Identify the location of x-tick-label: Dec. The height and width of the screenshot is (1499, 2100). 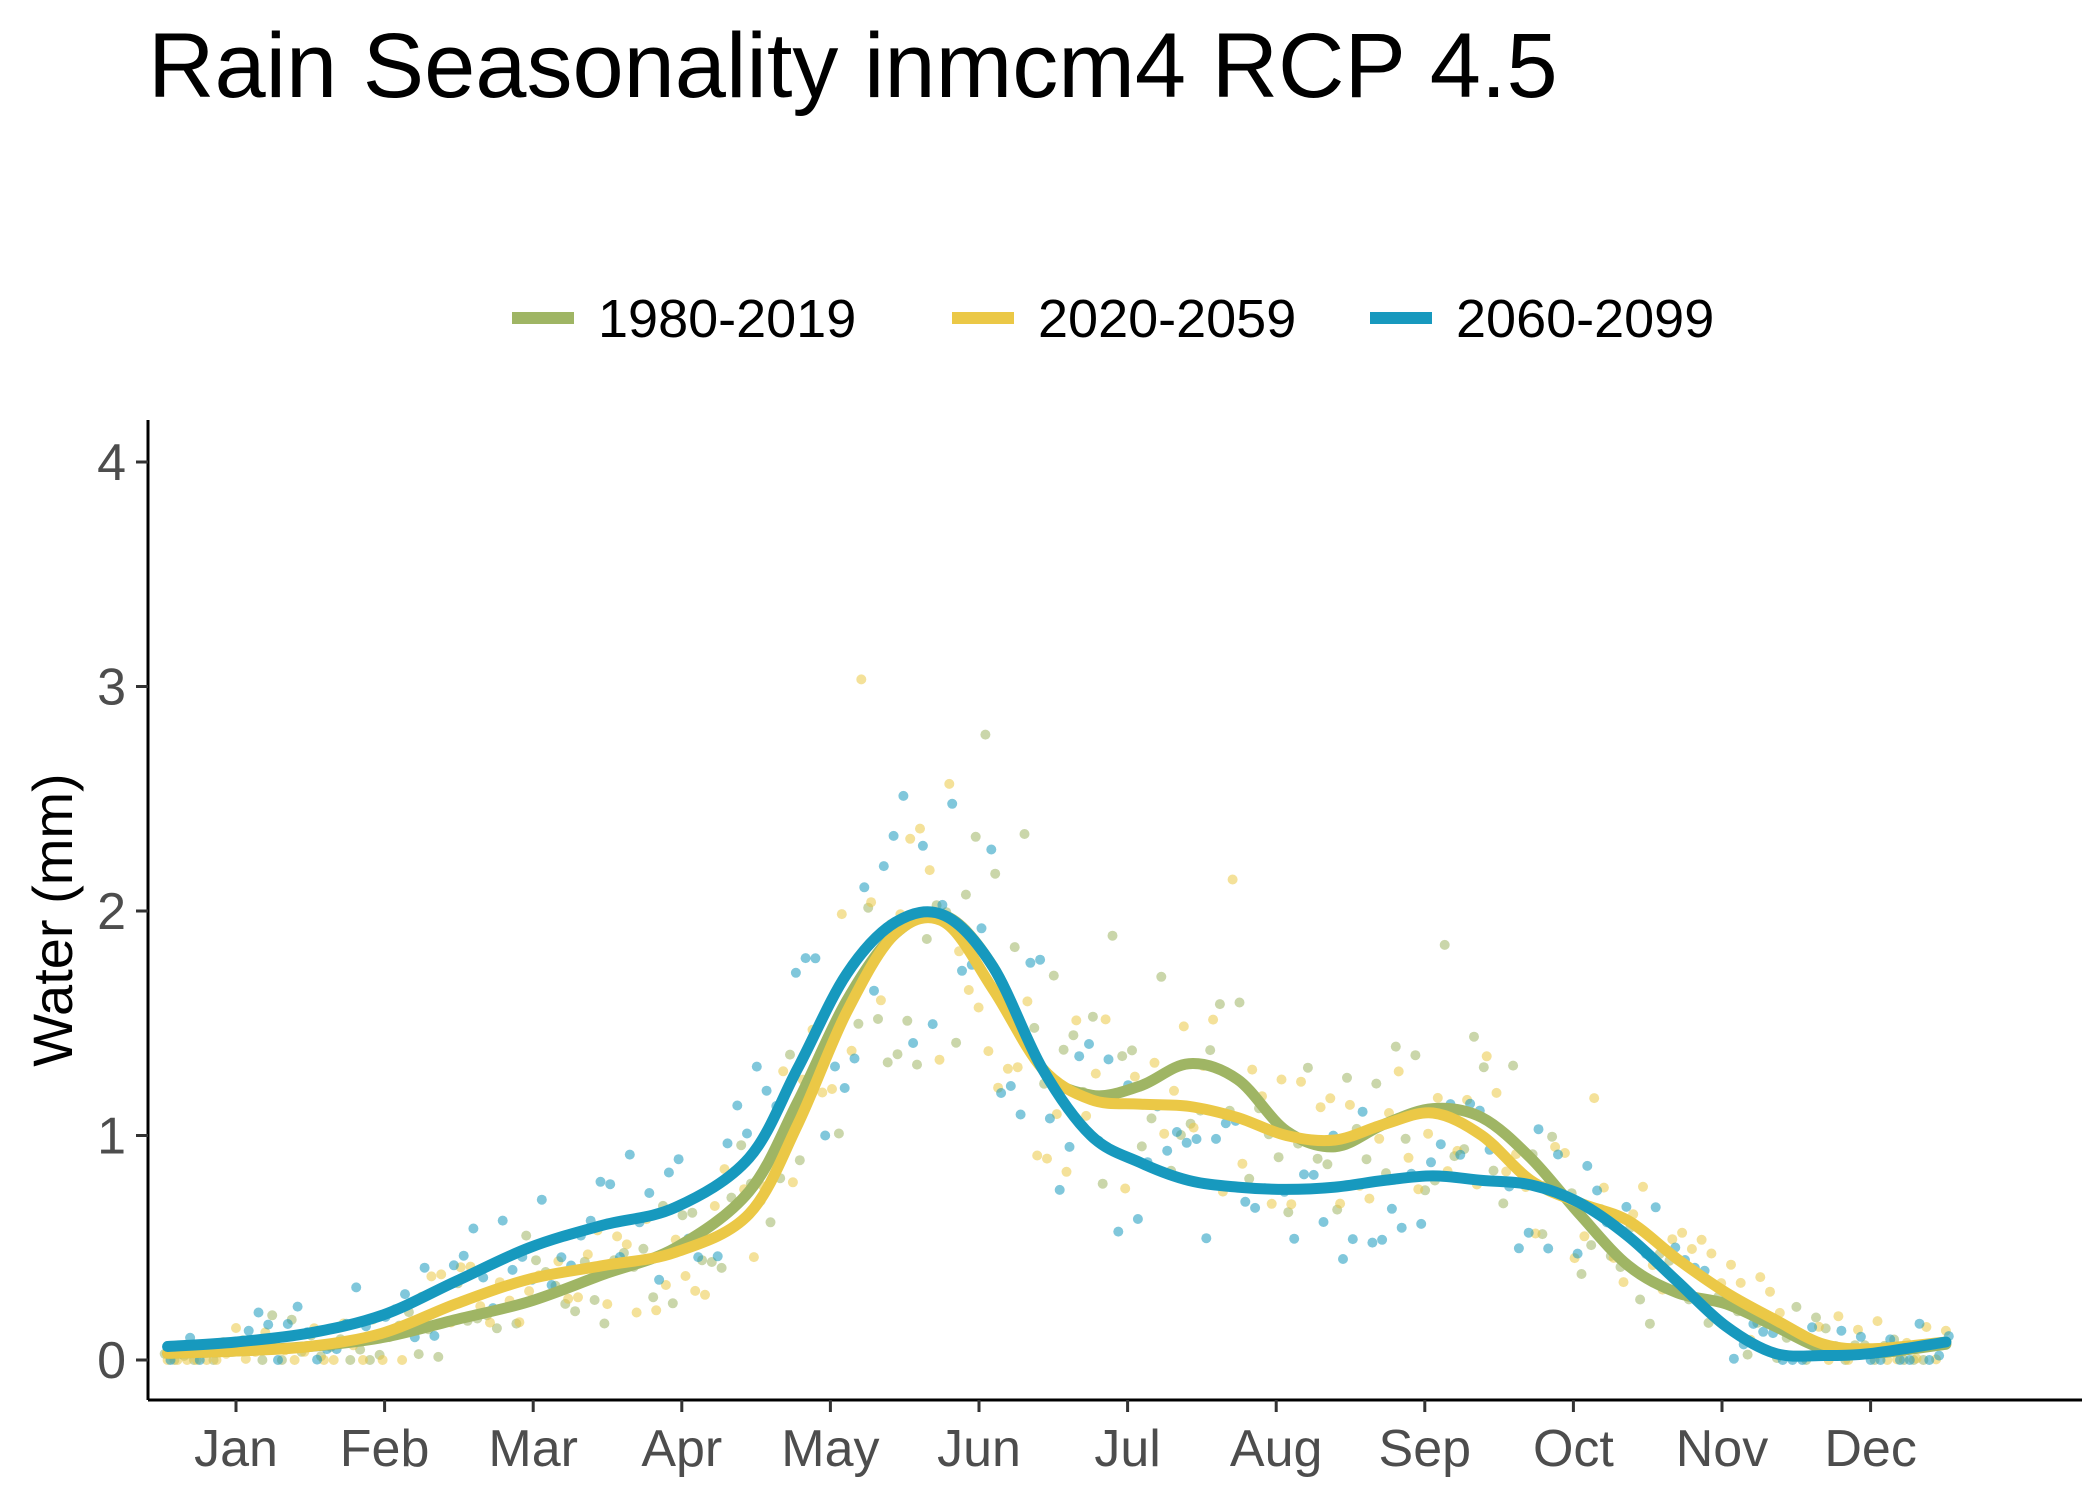
(1870, 1449).